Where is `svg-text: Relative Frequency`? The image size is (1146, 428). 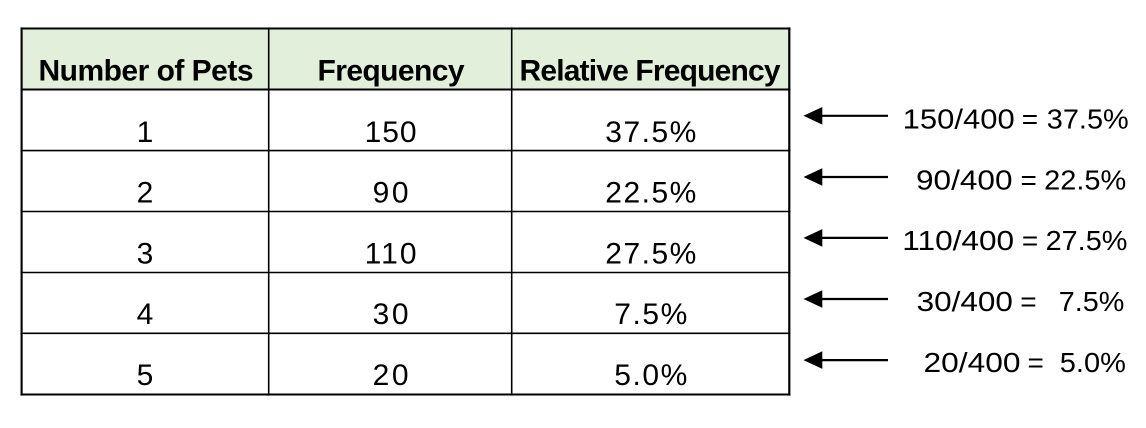 svg-text: Relative Frequency is located at coordinates (650, 70).